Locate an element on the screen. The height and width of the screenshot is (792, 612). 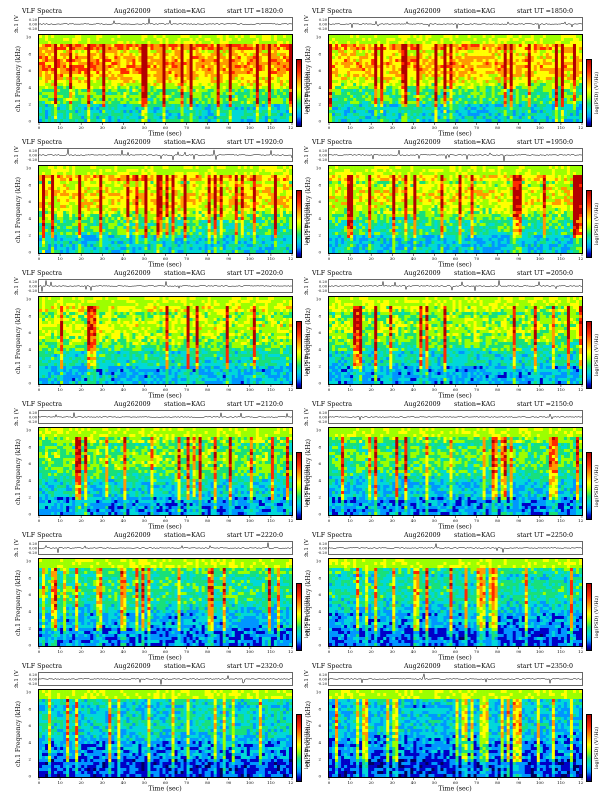
colorbar is located at coordinates (299, 93).